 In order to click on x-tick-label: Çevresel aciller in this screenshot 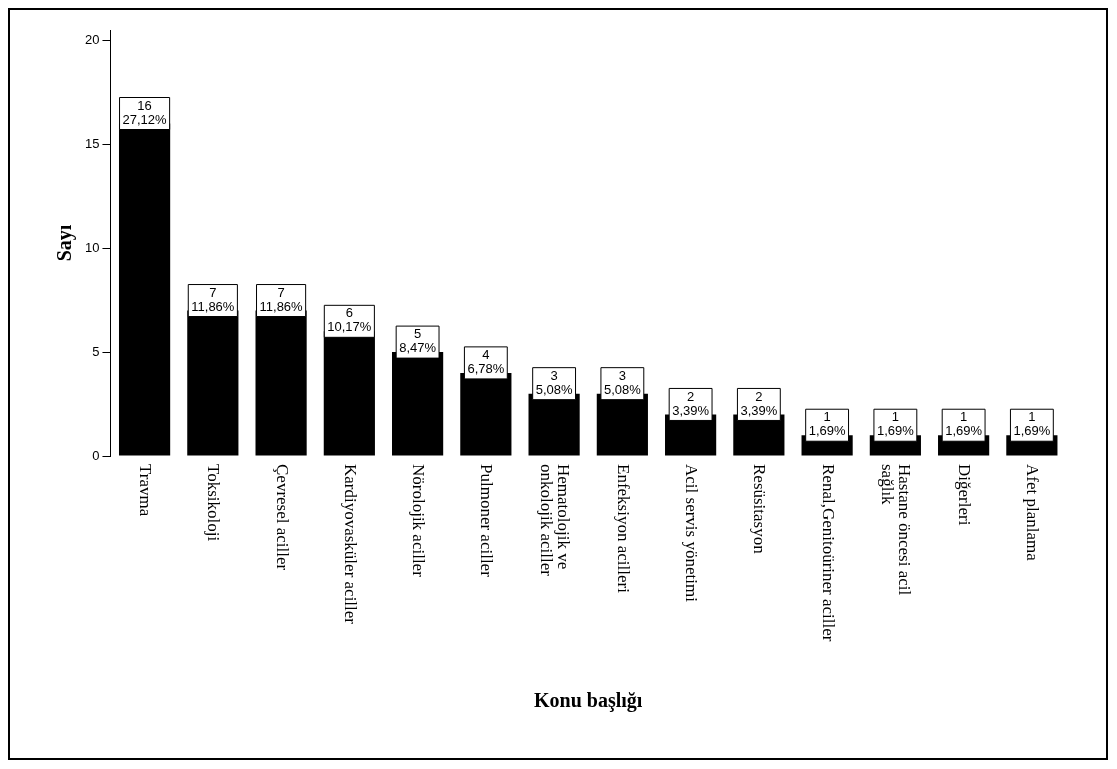, I will do `click(282, 517)`.